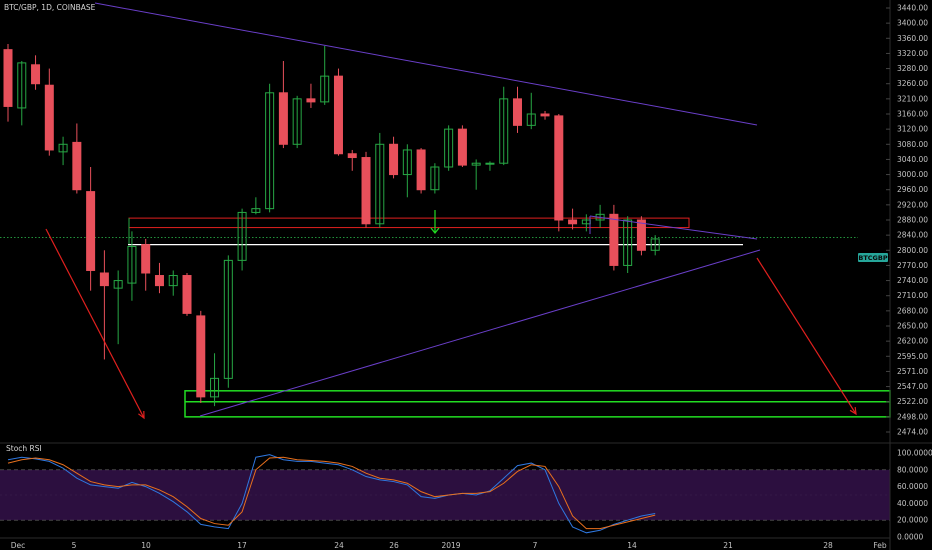 The height and width of the screenshot is (550, 932). Describe the element at coordinates (912, 432) in the screenshot. I see `price-tick-label: 2474.00` at that location.